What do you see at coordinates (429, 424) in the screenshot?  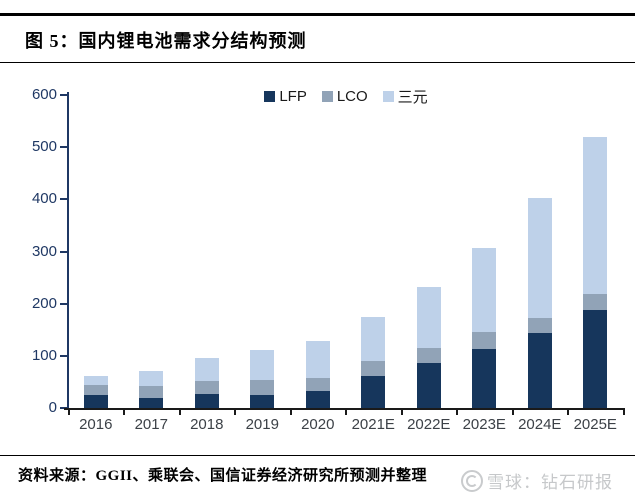 I see `x-axis-label-2022E: 2022E` at bounding box center [429, 424].